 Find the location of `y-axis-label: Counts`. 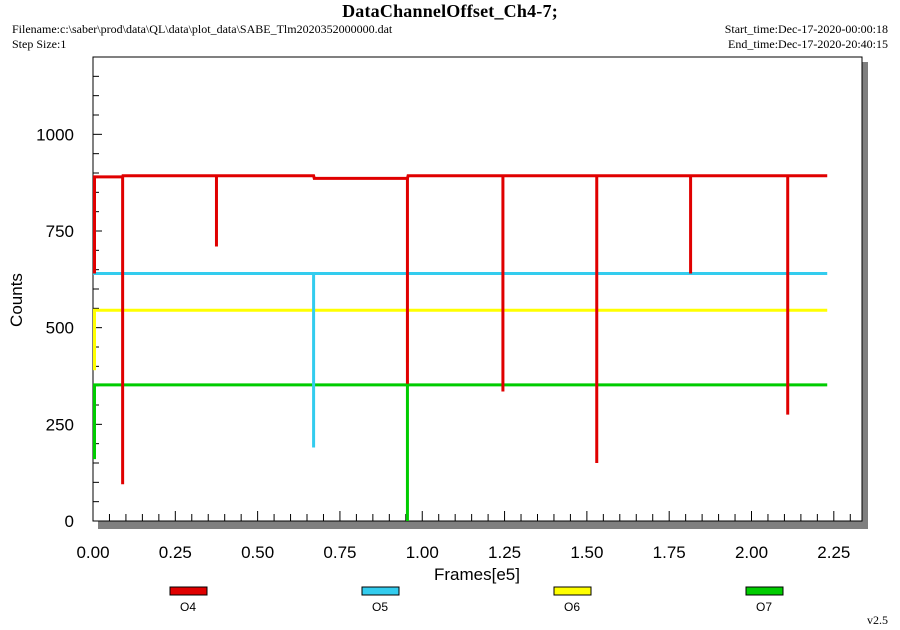

y-axis-label: Counts is located at coordinates (16, 300).